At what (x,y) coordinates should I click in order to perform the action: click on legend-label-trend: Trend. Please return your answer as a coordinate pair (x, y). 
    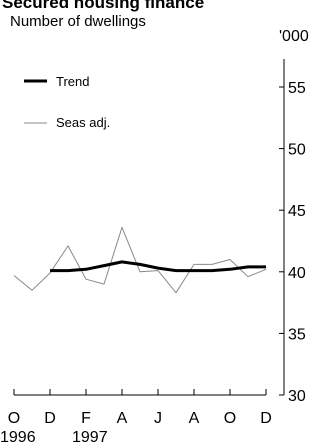
    Looking at the image, I should click on (72, 81).